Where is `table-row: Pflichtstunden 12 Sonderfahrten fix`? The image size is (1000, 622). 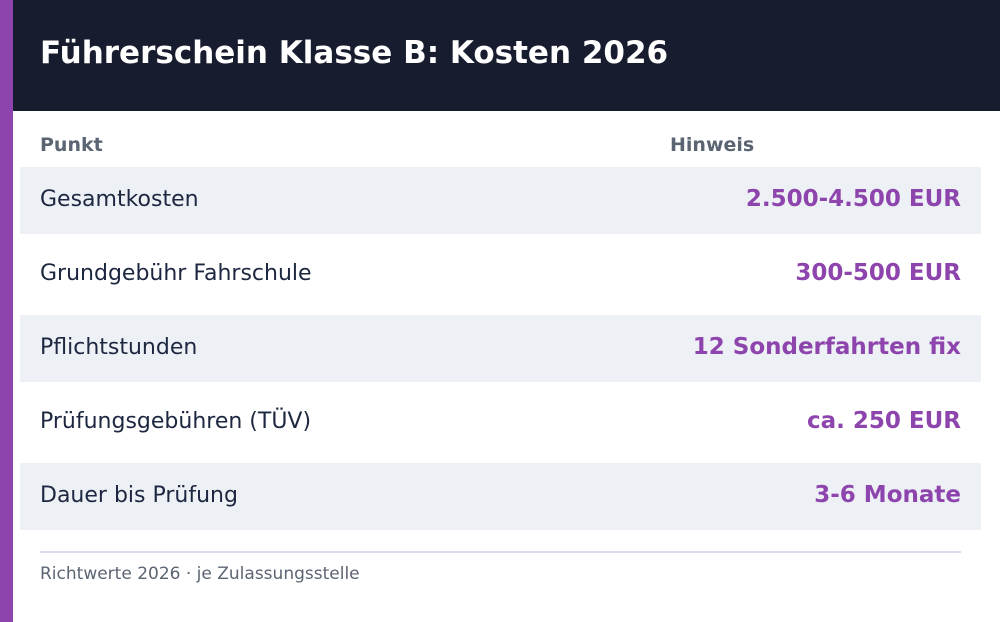 table-row: Pflichtstunden 12 Sonderfahrten fix is located at coordinates (500, 352).